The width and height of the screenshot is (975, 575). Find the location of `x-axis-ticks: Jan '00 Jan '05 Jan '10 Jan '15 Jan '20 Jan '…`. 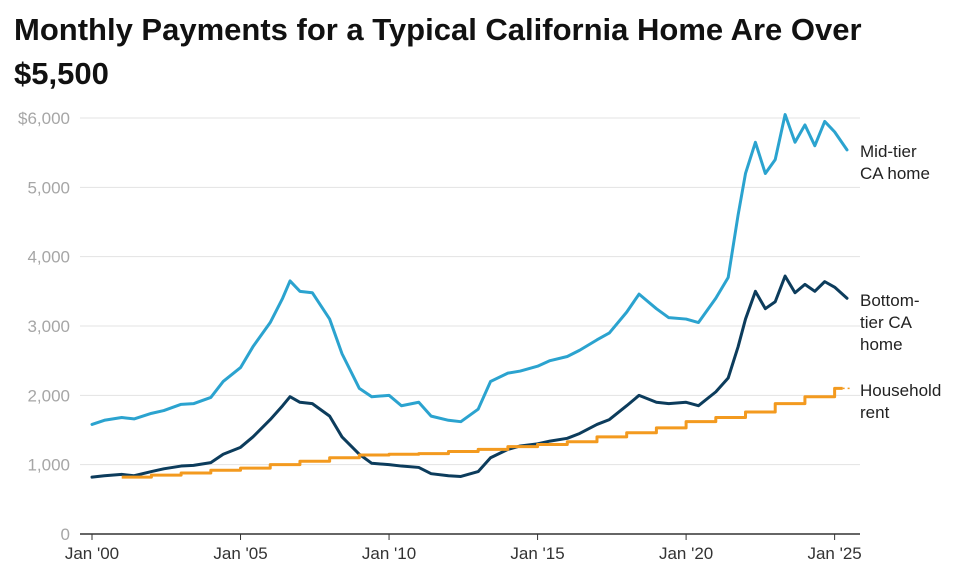

x-axis-ticks: Jan '00 Jan '05 Jan '10 Jan '15 Jan '20 Jan '… is located at coordinates (463, 548).